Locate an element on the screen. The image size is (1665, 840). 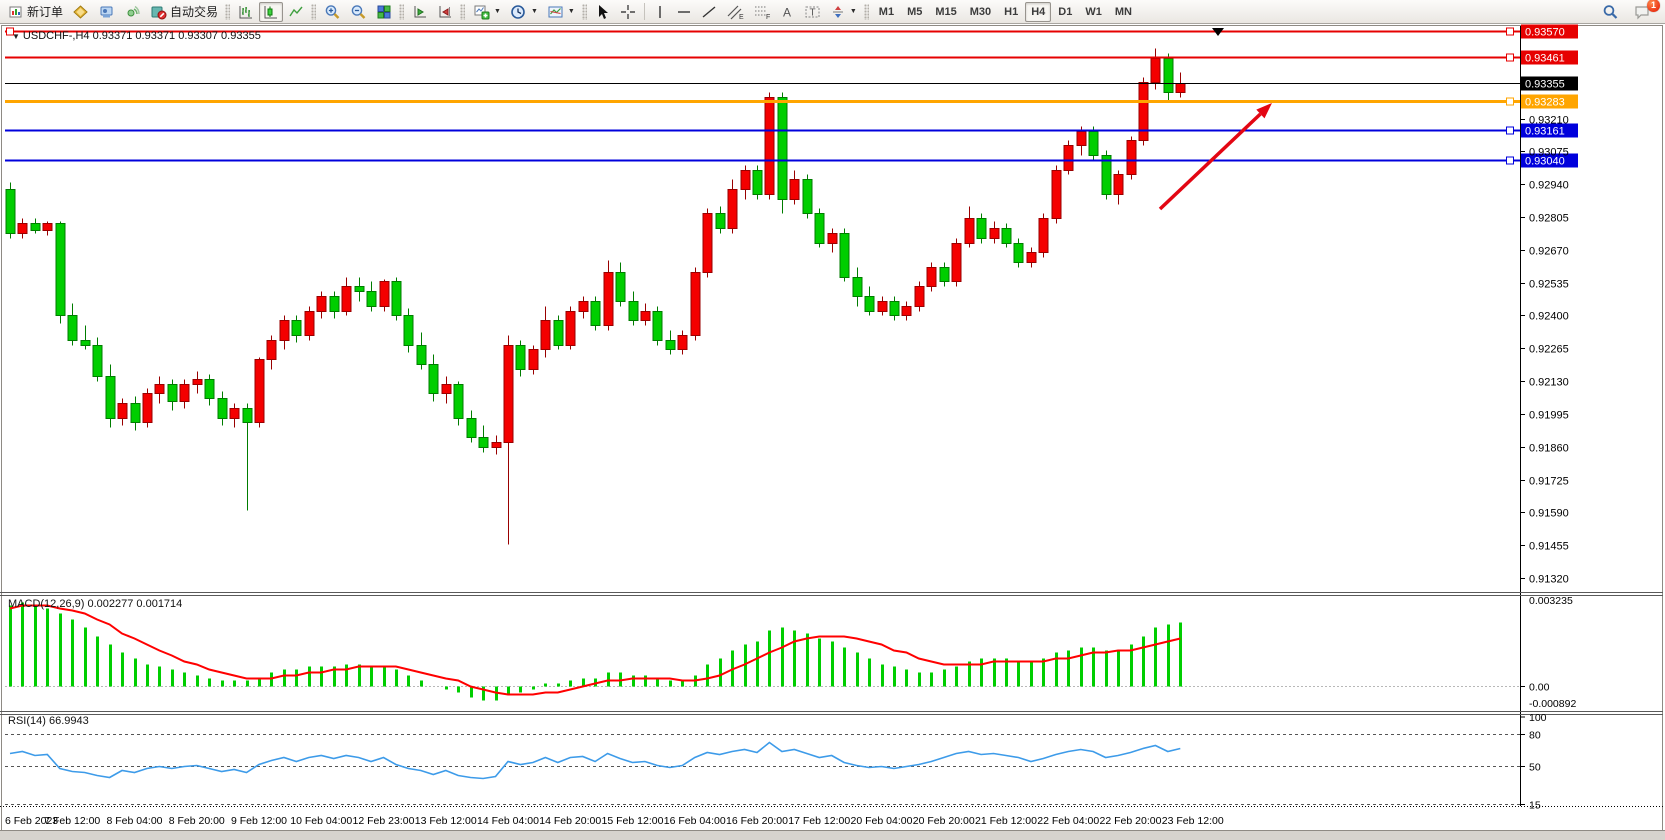
symbols-button is located at coordinates (80, 12).